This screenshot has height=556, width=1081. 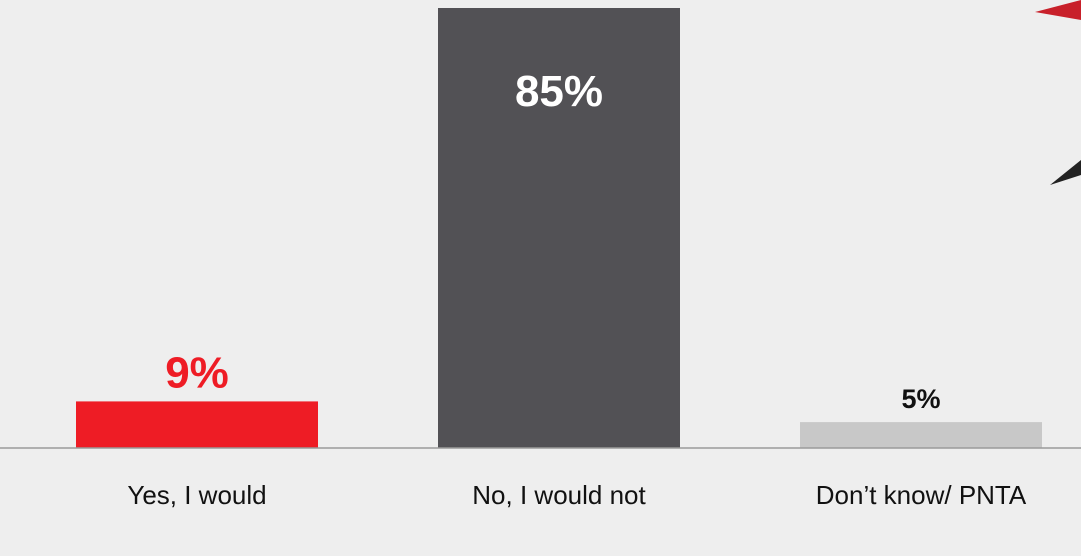 I want to click on x-tick-label: No, I would not, so click(x=559, y=495).